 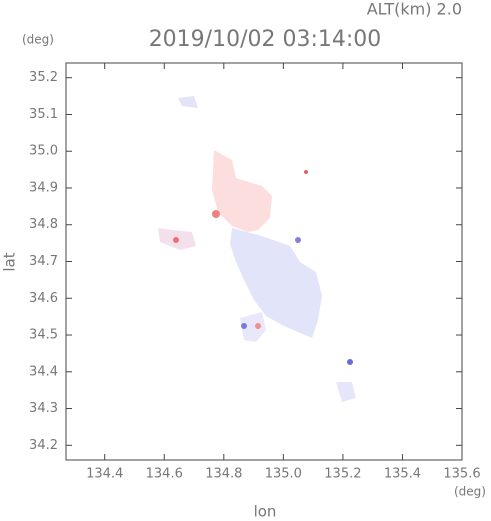 What do you see at coordinates (402, 474) in the screenshot?
I see `x-tick-label: 135.4` at bounding box center [402, 474].